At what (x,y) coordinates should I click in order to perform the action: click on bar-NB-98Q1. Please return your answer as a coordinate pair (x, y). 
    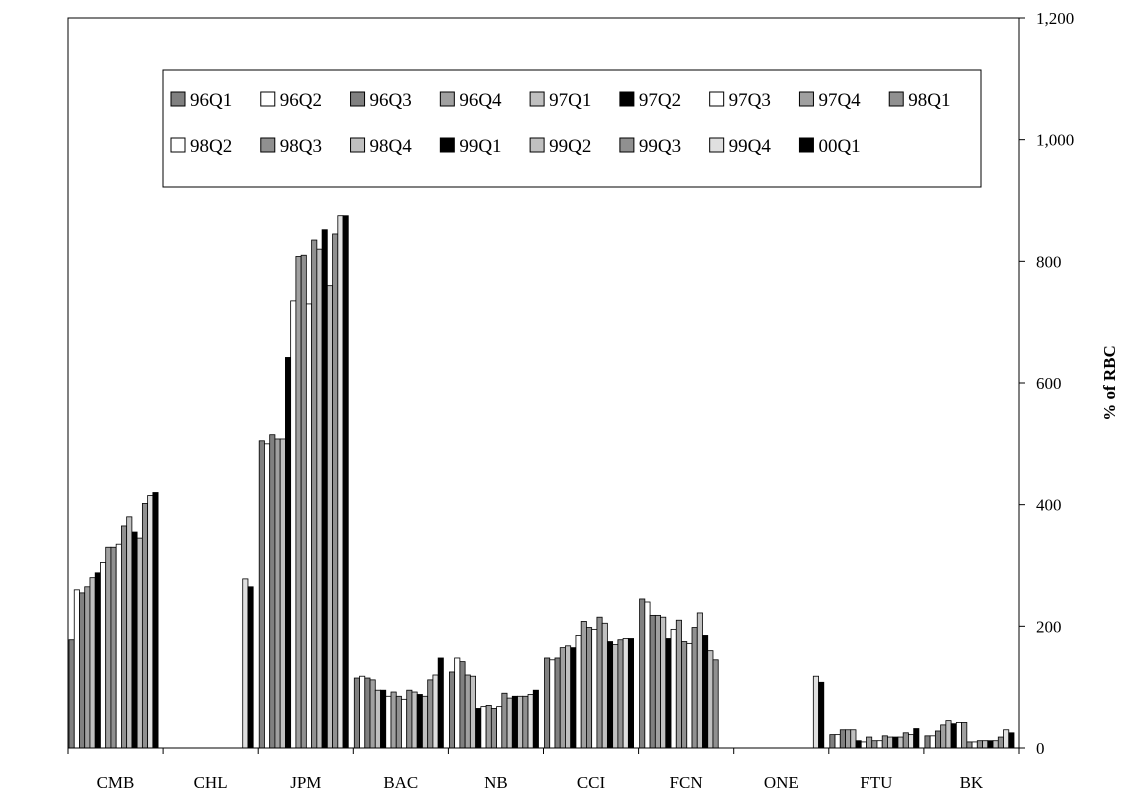
    Looking at the image, I should click on (493, 728).